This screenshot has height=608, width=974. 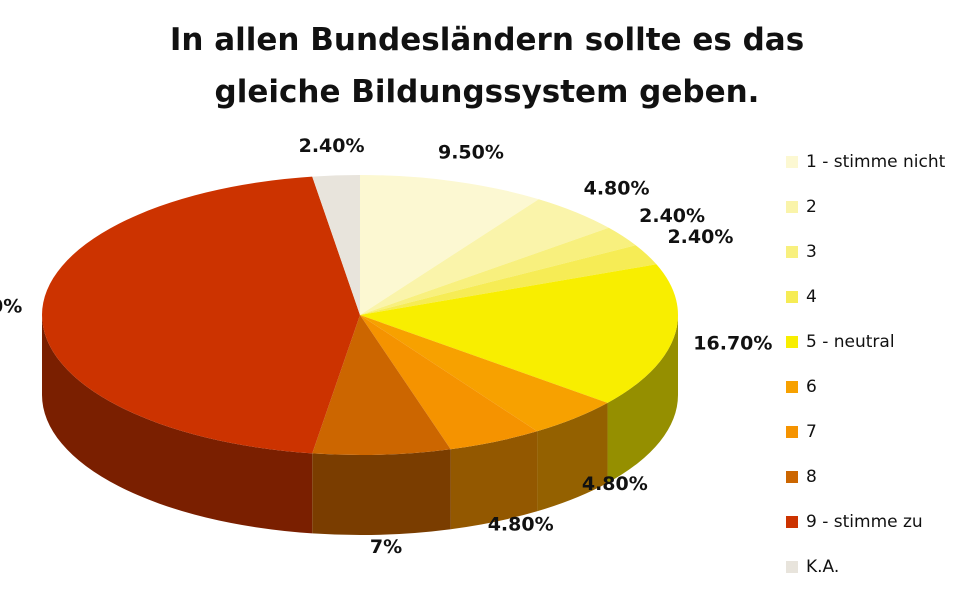 What do you see at coordinates (732, 343) in the screenshot?
I see `data-label: 16.70%` at bounding box center [732, 343].